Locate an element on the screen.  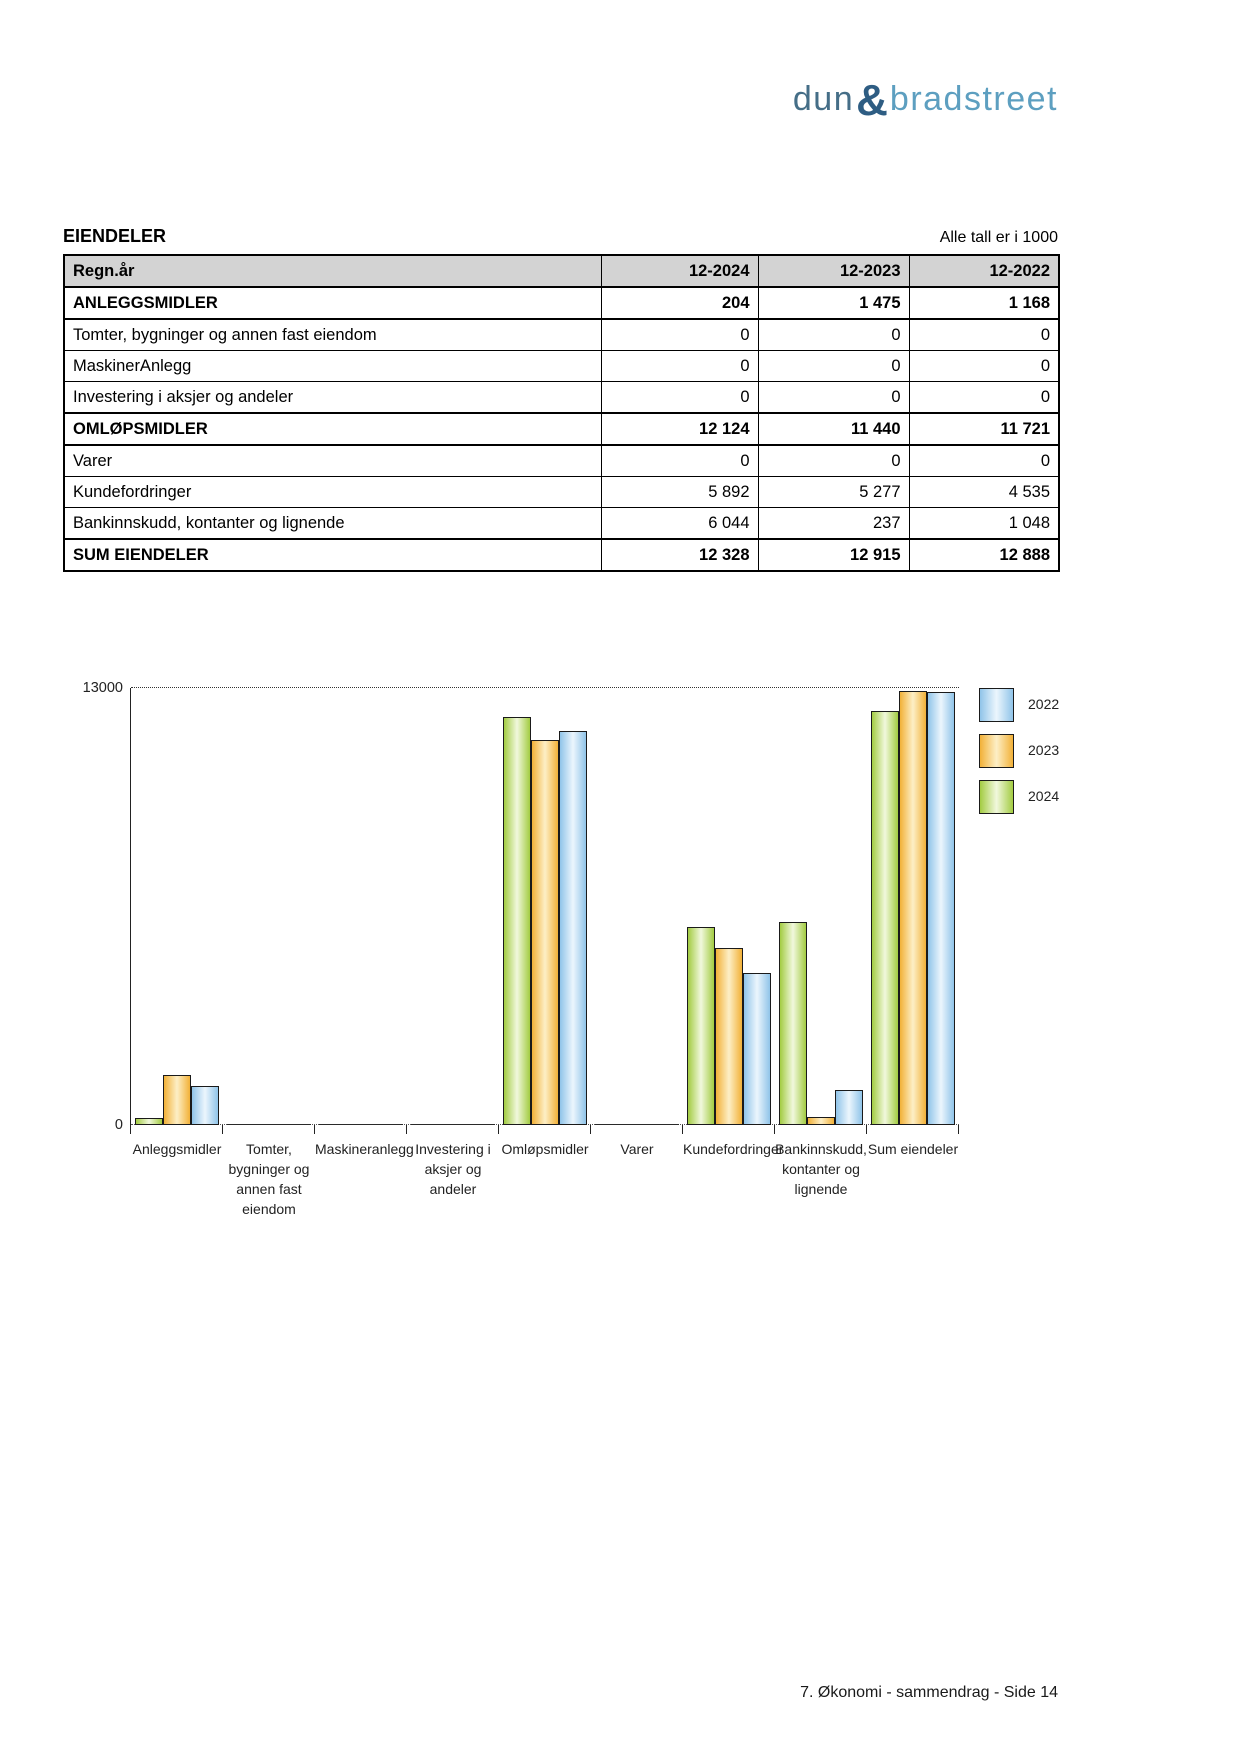
legend-swatch-2024 is located at coordinates (996, 797).